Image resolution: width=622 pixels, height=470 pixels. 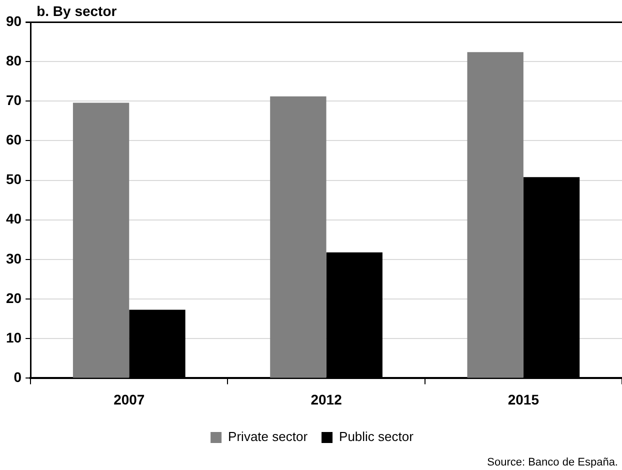 I want to click on legend-label: Public sector, so click(x=376, y=436).